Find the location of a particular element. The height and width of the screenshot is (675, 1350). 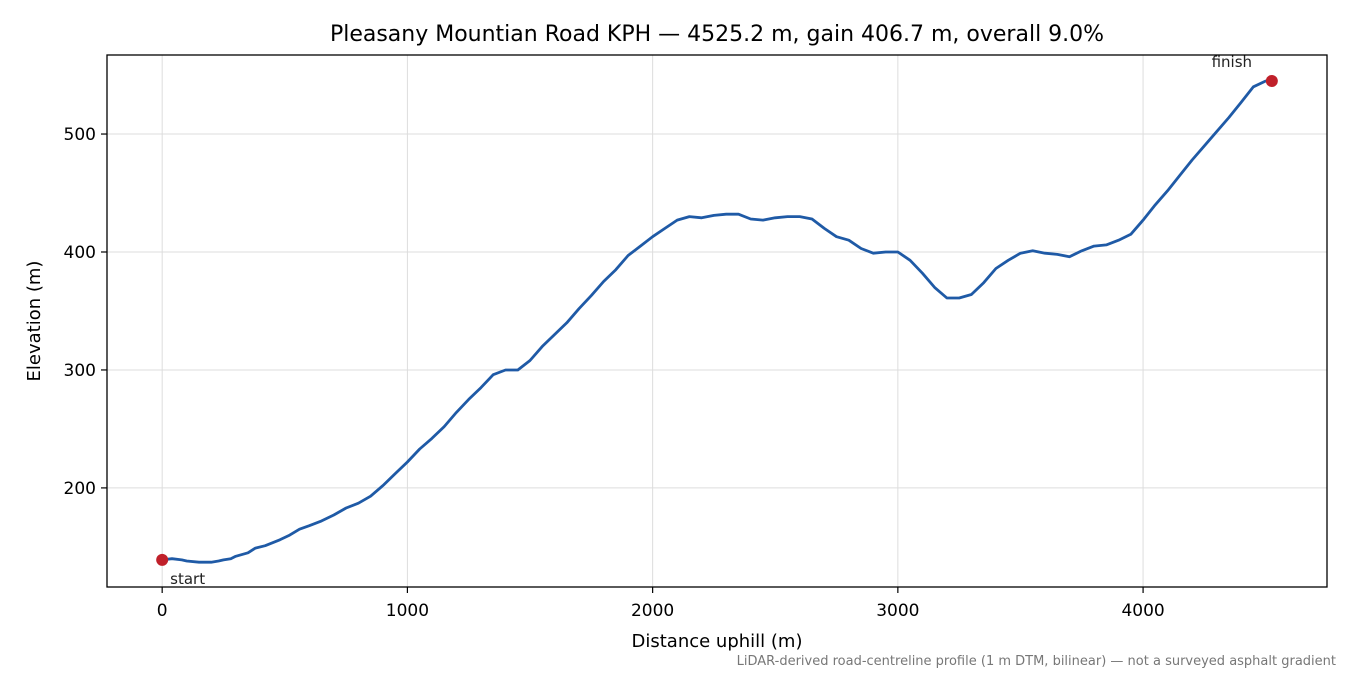

x-tick-label: 3000 is located at coordinates (897, 611).